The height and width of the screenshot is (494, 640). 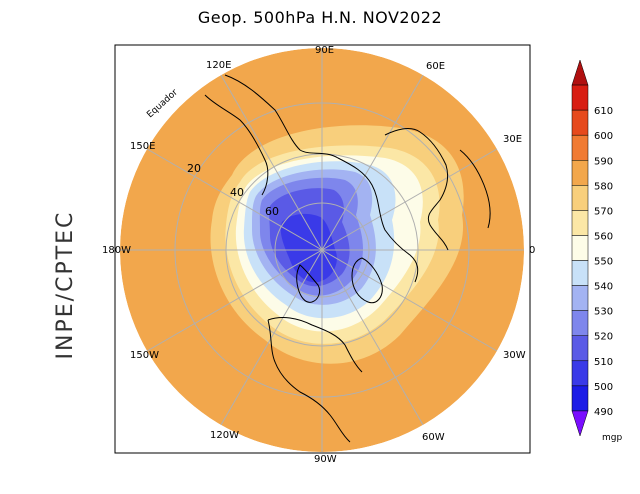 What do you see at coordinates (603, 211) in the screenshot?
I see `colorbar-tick-label: 570` at bounding box center [603, 211].